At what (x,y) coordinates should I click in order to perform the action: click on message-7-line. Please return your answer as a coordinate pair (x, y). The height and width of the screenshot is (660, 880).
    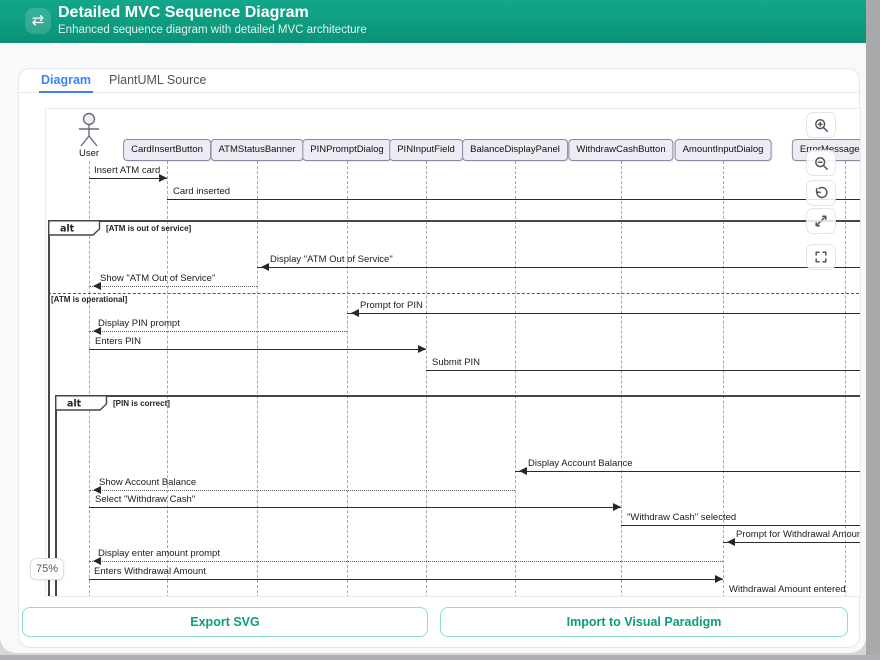
    Looking at the image, I should click on (257, 349).